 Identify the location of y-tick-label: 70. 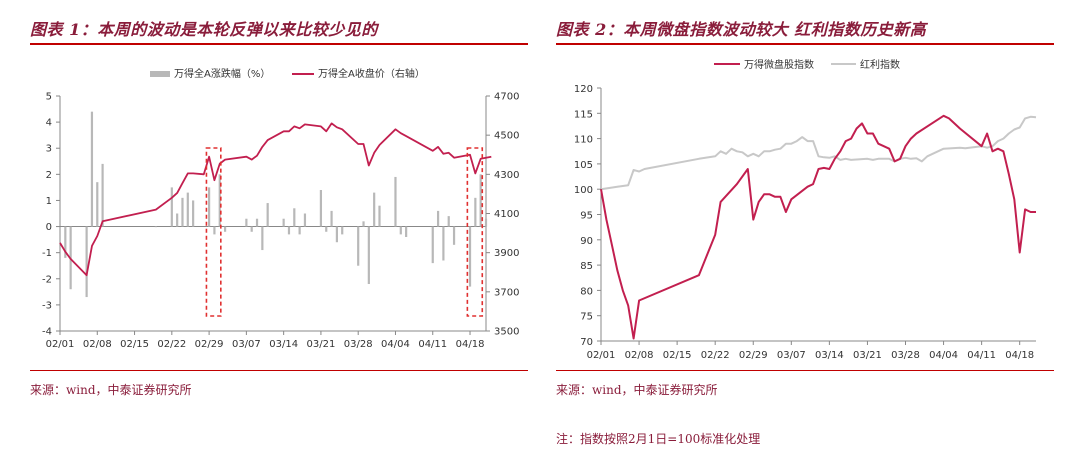
(586, 342).